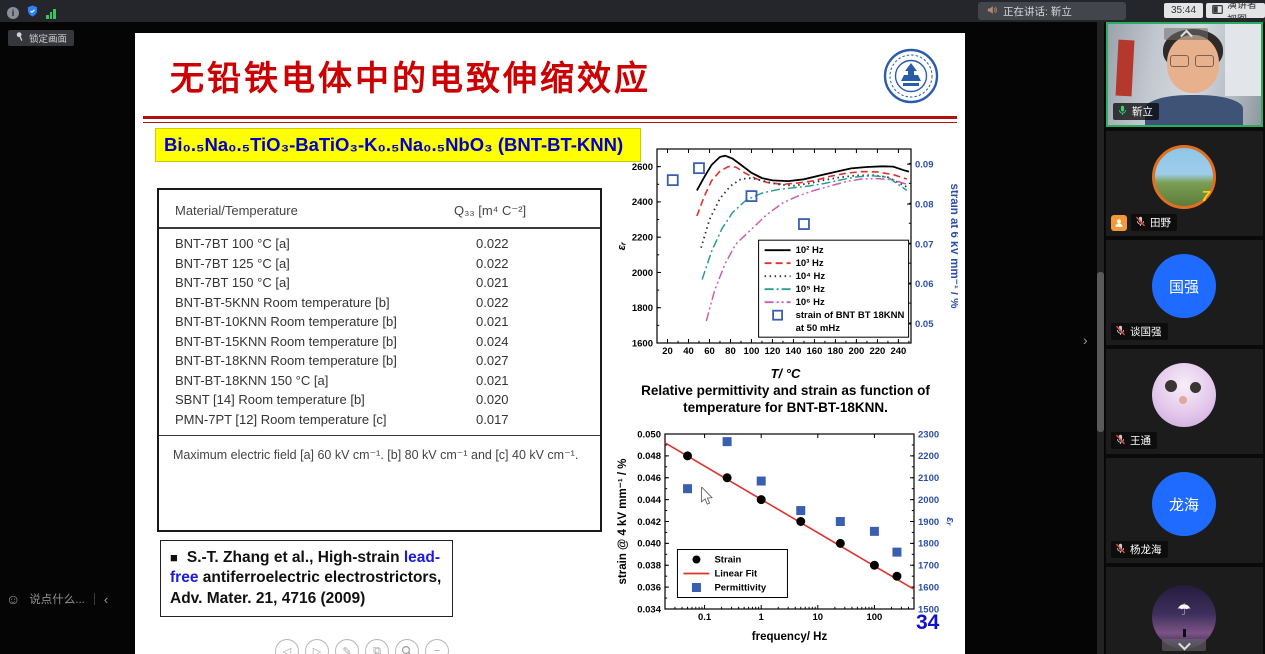 The width and height of the screenshot is (1265, 654). Describe the element at coordinates (1217, 10) in the screenshot. I see `layout-view-icon` at that location.